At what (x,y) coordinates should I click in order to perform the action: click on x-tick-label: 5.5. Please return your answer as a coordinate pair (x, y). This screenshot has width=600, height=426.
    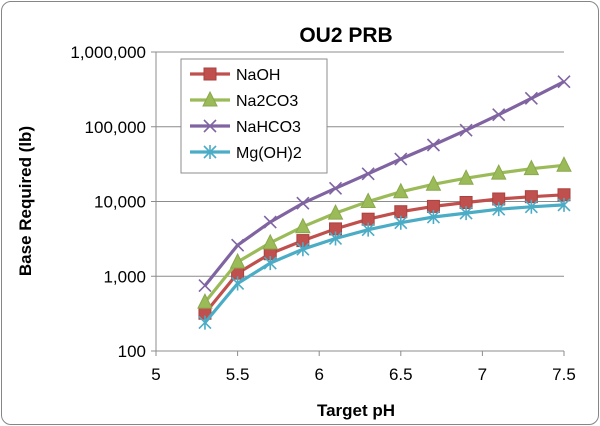
    Looking at the image, I should click on (238, 374).